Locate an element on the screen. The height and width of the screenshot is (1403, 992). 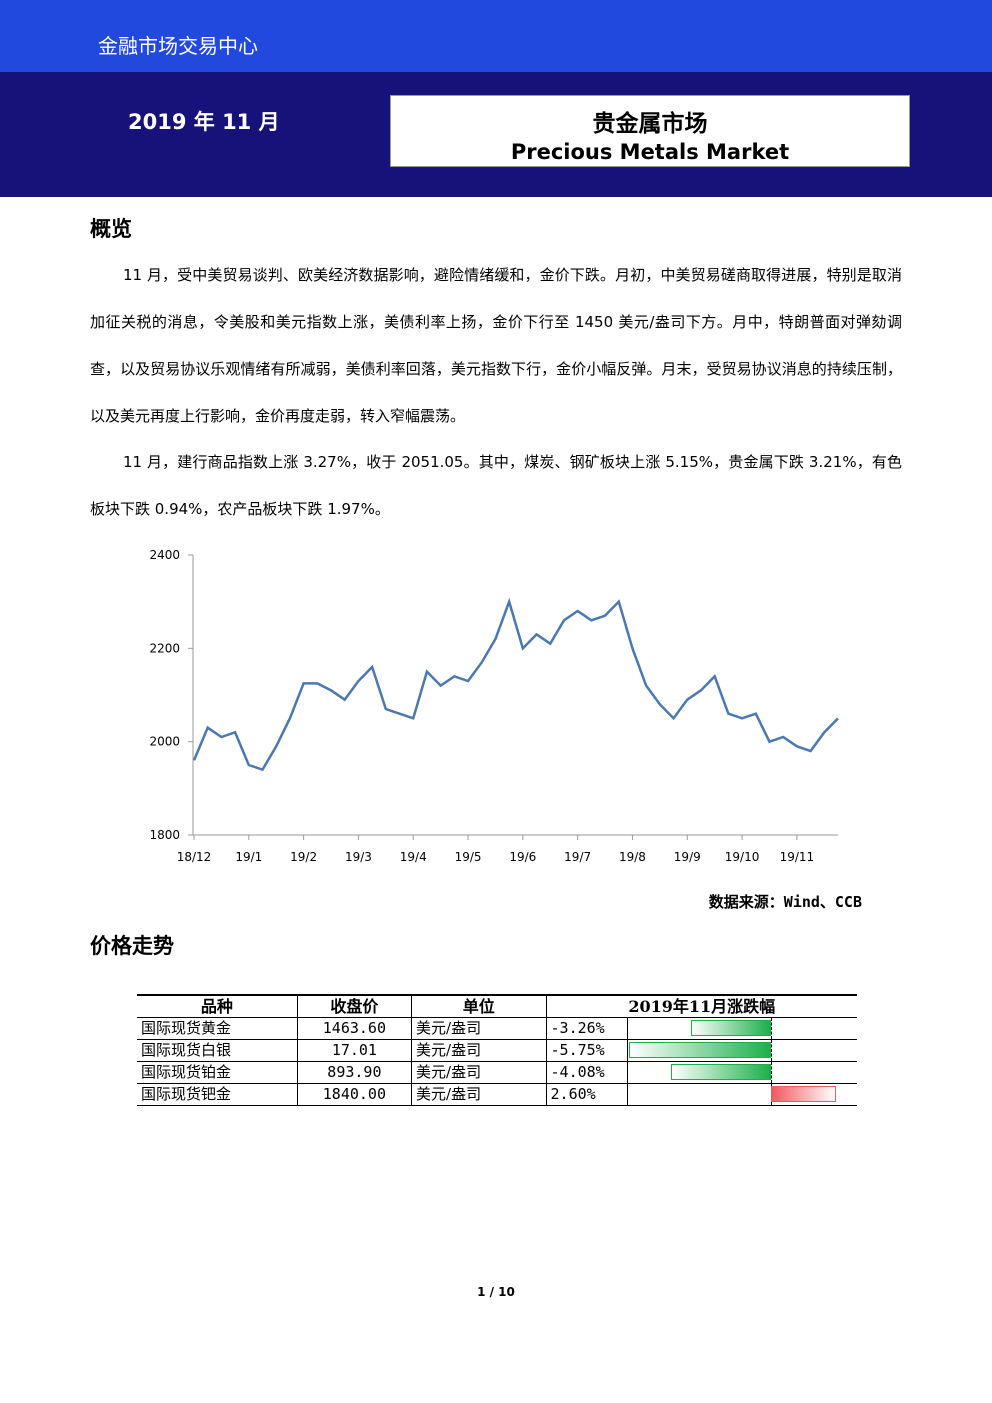
table-header: 品种 收盘价 单位 2019年11月涨跌幅 is located at coordinates (497, 1006).